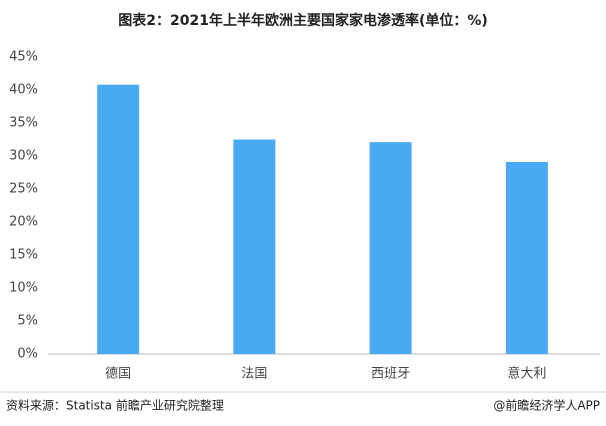 Image resolution: width=606 pixels, height=426 pixels. What do you see at coordinates (23, 189) in the screenshot?
I see `y-tick-label: 25%` at bounding box center [23, 189].